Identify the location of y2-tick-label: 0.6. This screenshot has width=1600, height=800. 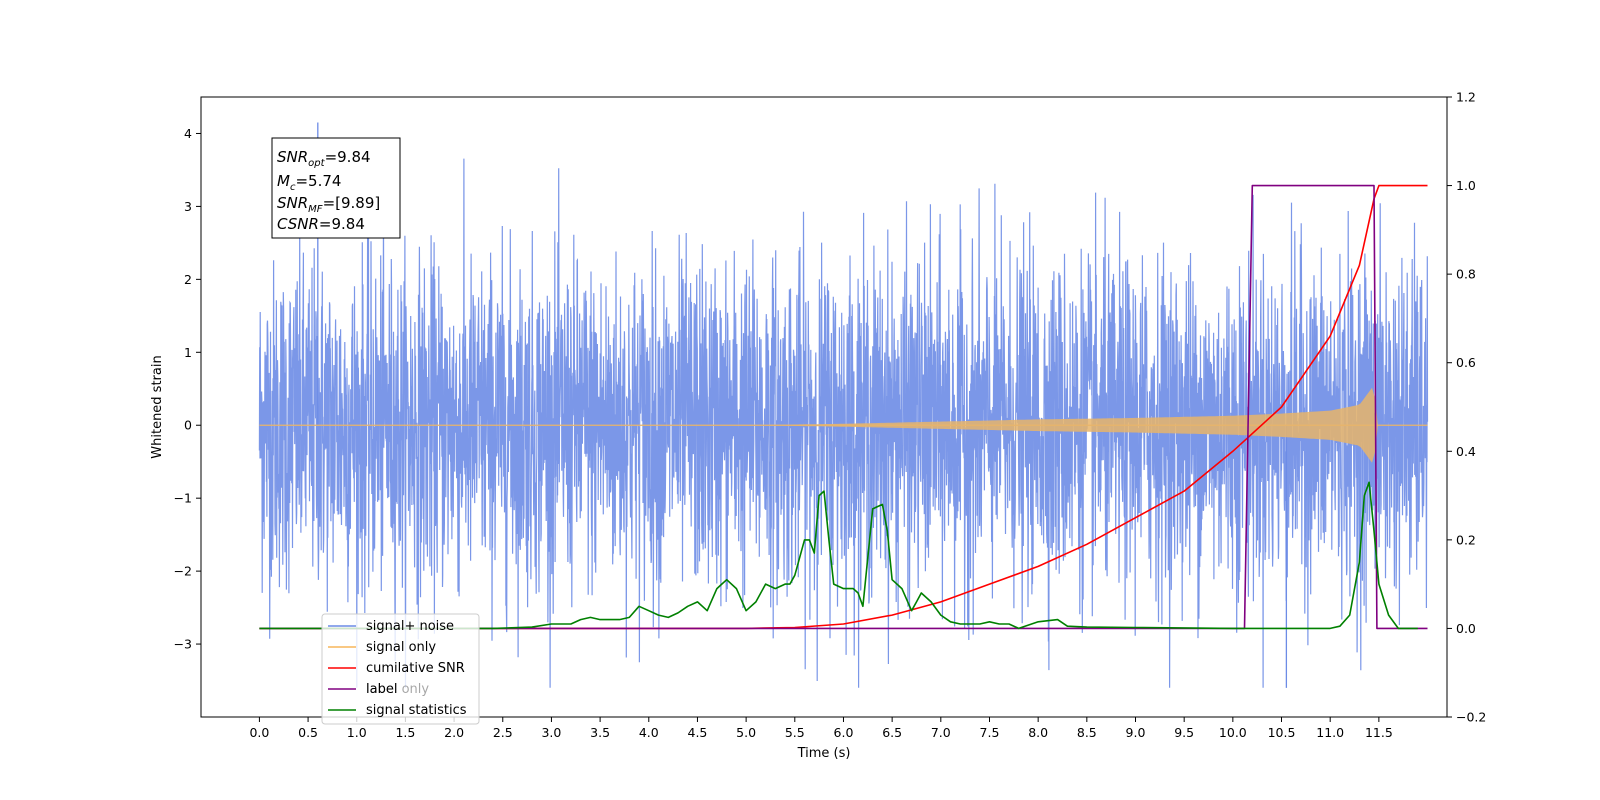
(1466, 362).